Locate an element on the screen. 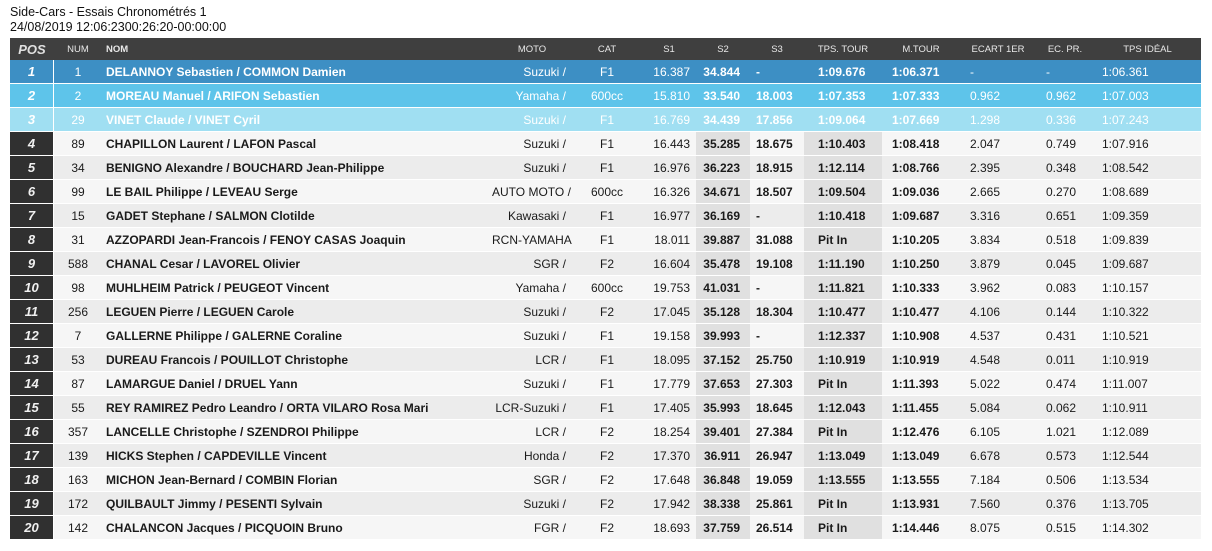 The width and height of the screenshot is (1212, 551). cell-ecart: 0.962 is located at coordinates (998, 96).